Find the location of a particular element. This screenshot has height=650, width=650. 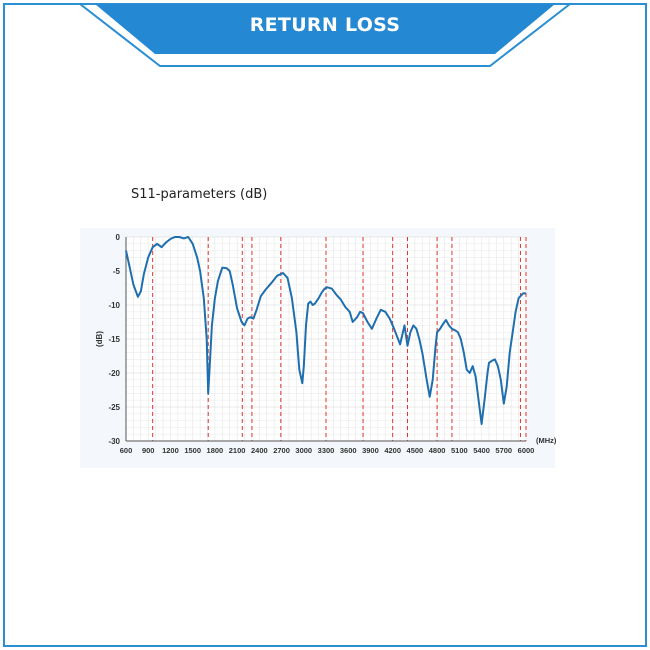

x-tick-label: 3000 is located at coordinates (303, 450).